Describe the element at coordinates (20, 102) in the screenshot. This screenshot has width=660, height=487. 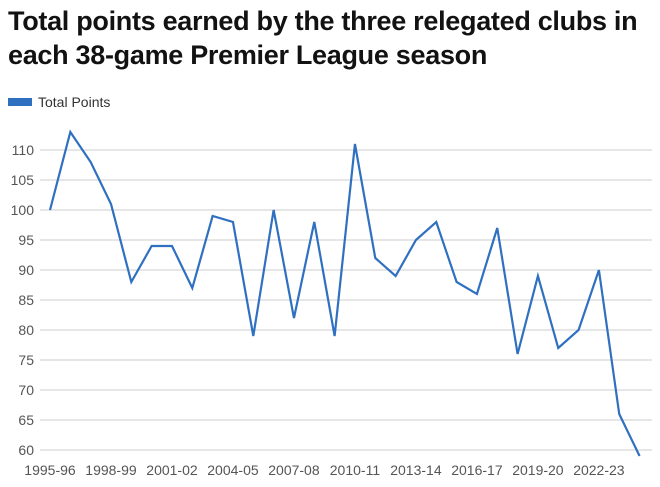
I see `legend-swatch` at that location.